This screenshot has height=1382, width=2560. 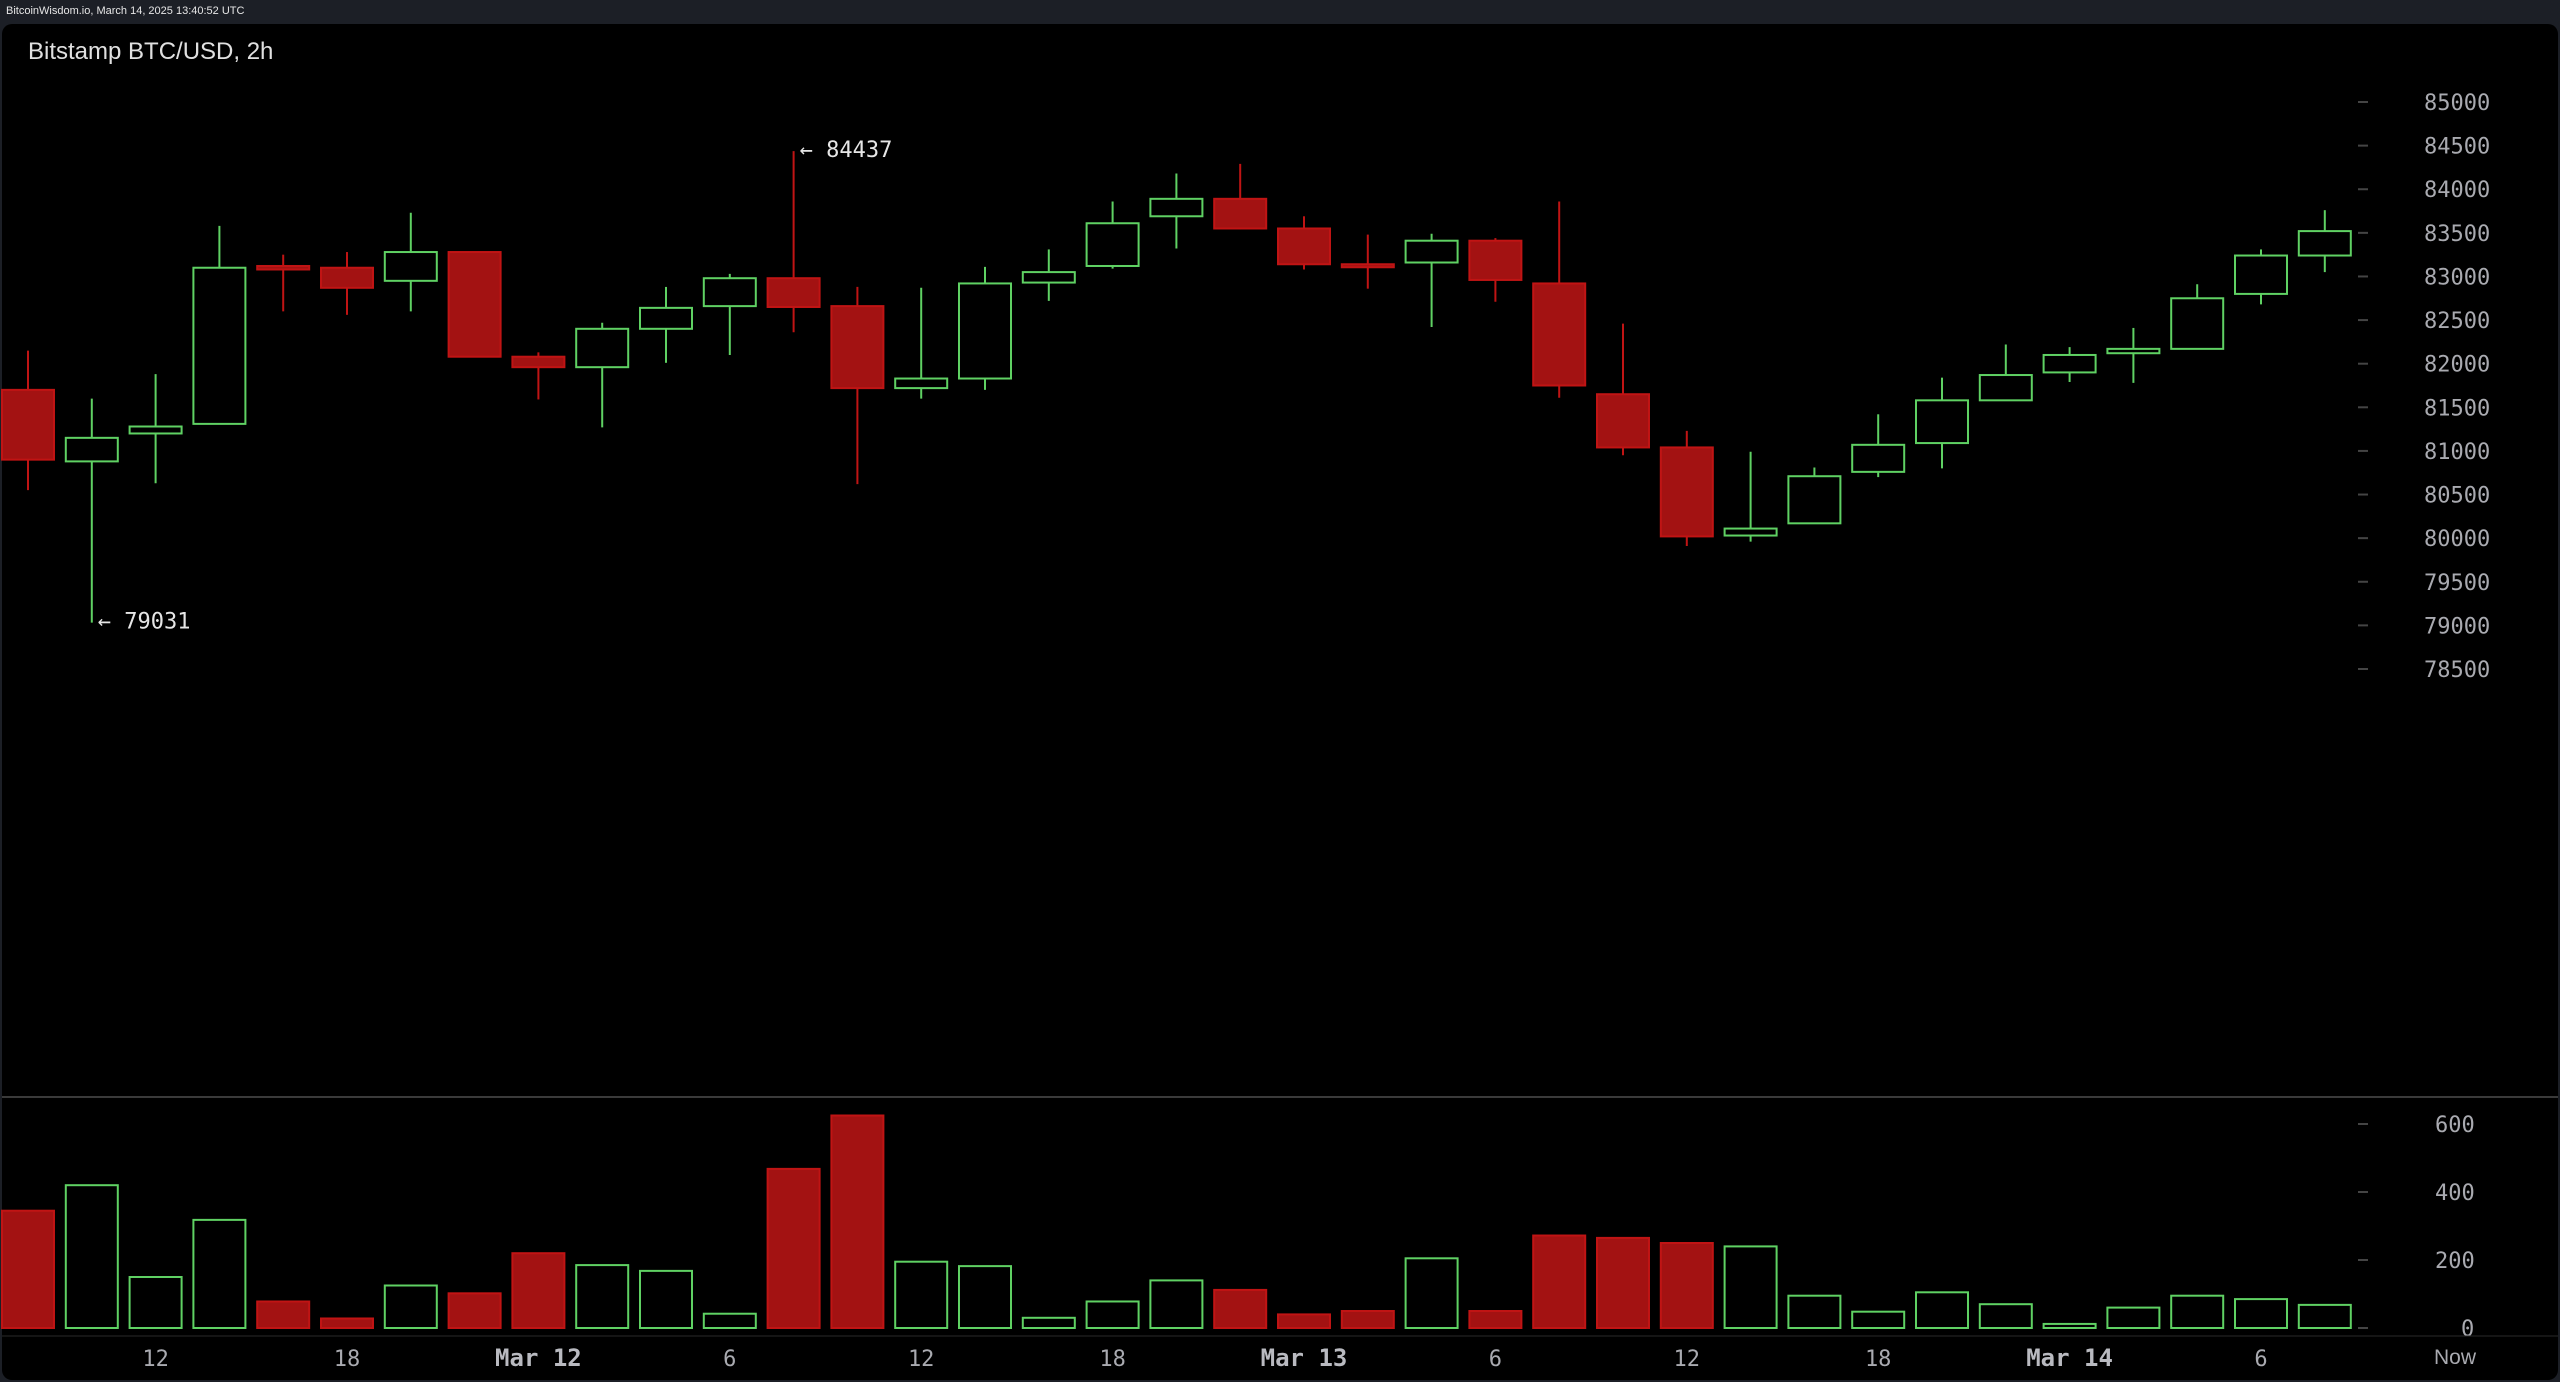 I want to click on now-label: Now, so click(x=2455, y=1357).